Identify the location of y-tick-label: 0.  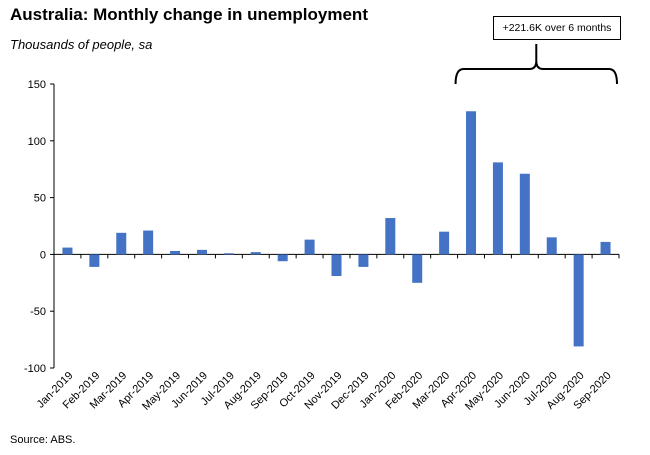
(43, 255).